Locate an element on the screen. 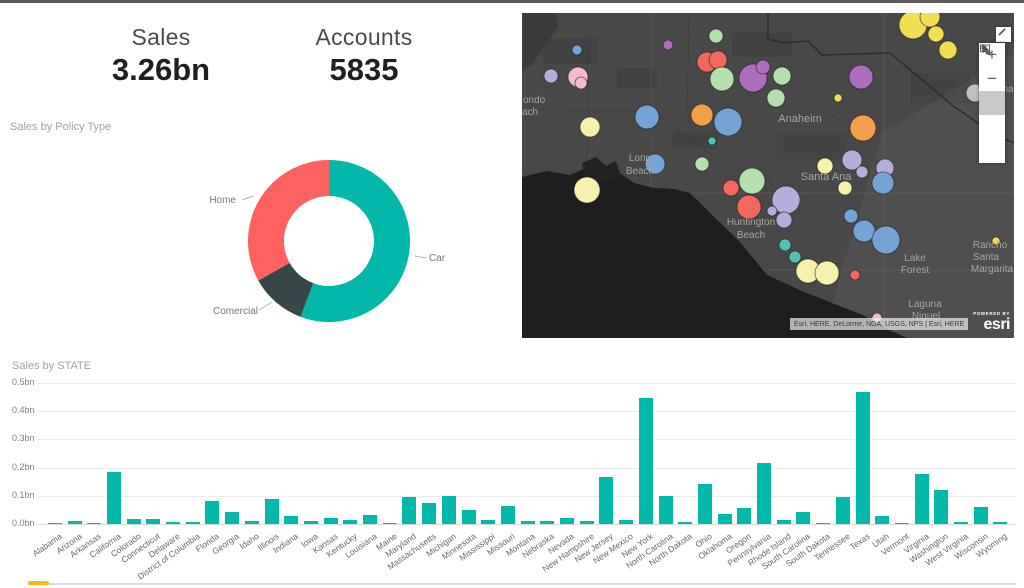 The width and height of the screenshot is (1024, 588). box-select-tool-button is located at coordinates (992, 91).